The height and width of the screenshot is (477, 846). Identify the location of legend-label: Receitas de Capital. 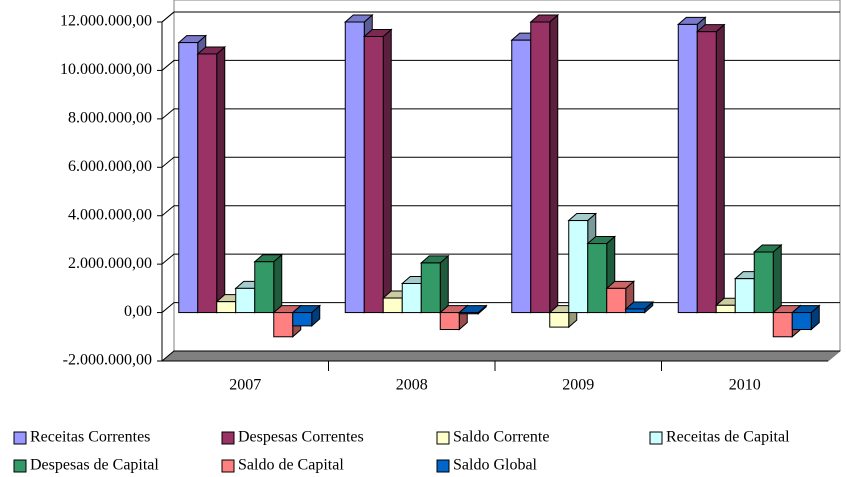
(728, 437).